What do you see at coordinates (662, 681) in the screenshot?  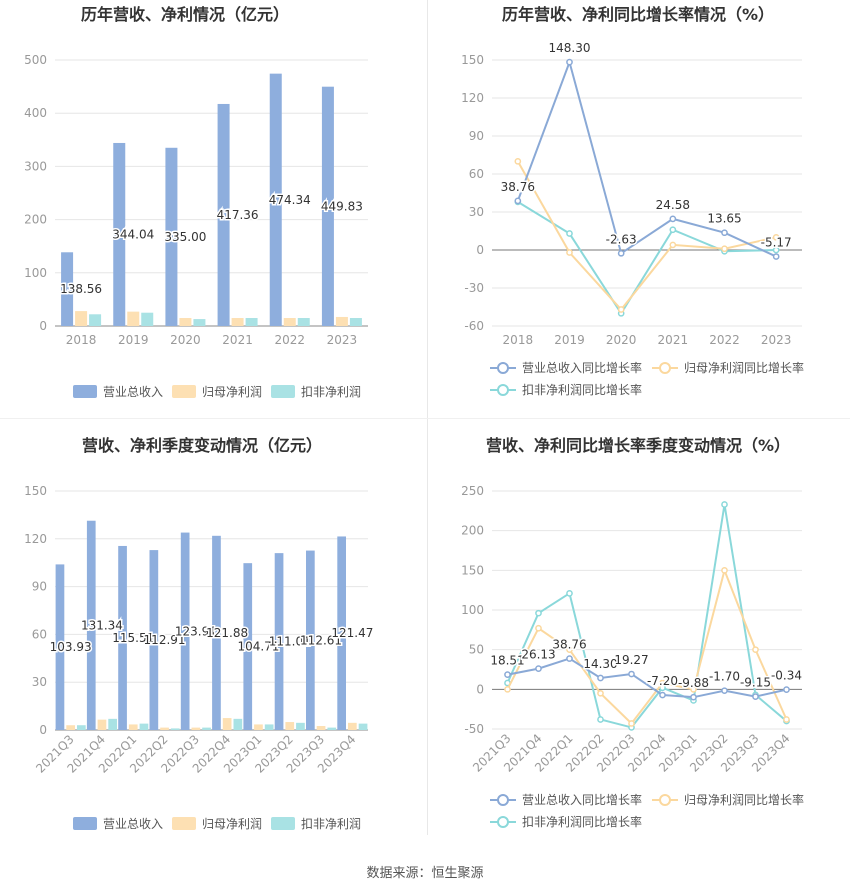 I see `data-label: -7.20` at bounding box center [662, 681].